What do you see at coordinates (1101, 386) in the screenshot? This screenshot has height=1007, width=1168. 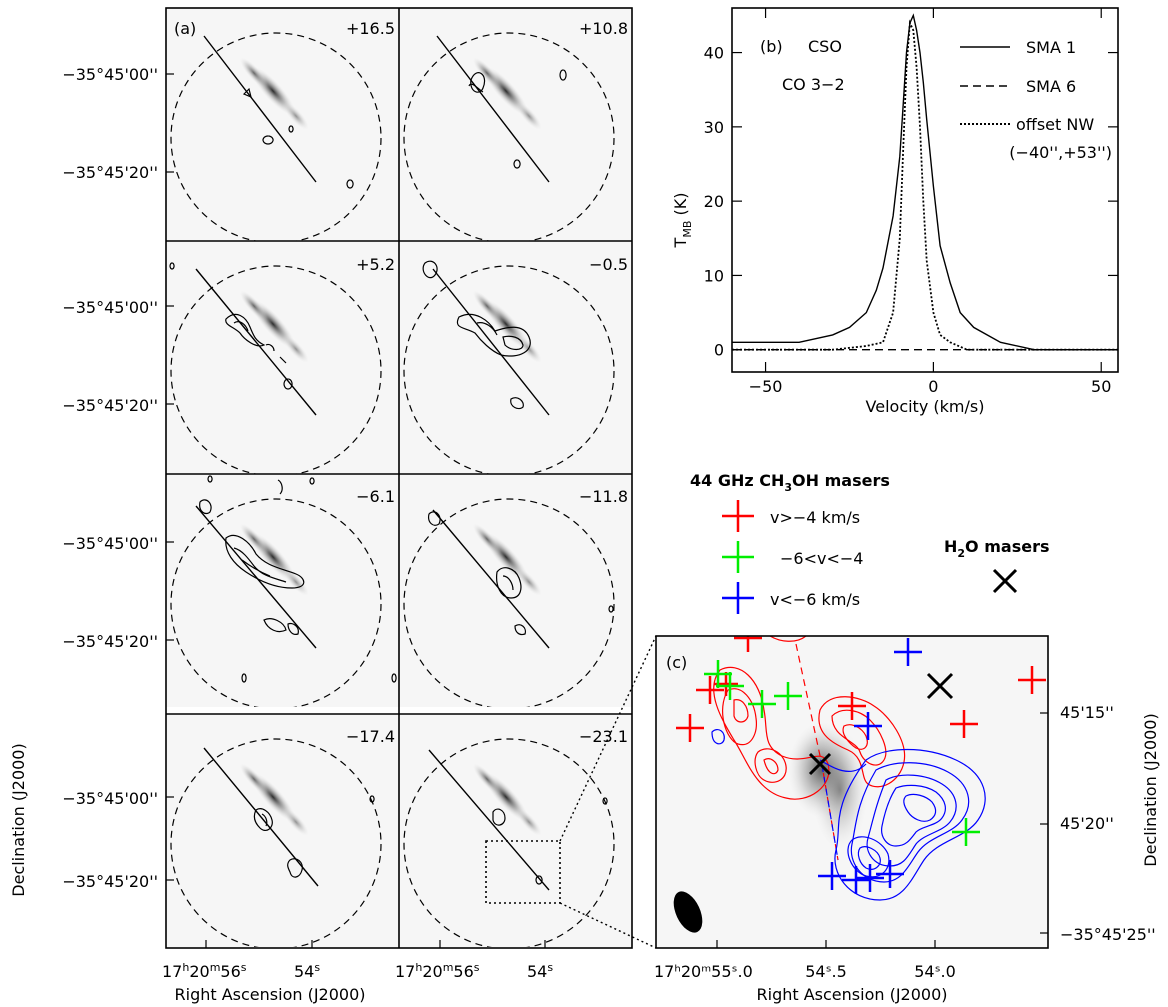 I see `spectrum-x-tick-label: 50` at bounding box center [1101, 386].